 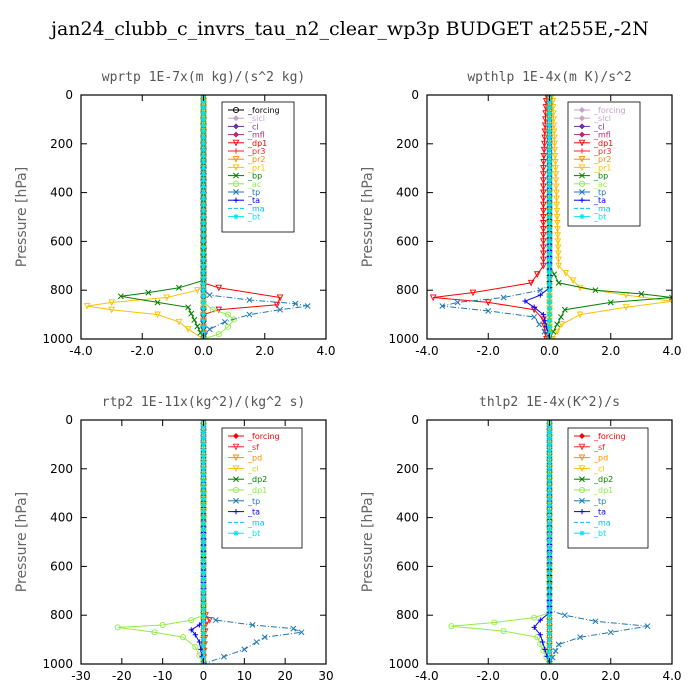 What do you see at coordinates (549, 77) in the screenshot?
I see `panel-title: wpthlp 1E-4x(m K)/s^2` at bounding box center [549, 77].